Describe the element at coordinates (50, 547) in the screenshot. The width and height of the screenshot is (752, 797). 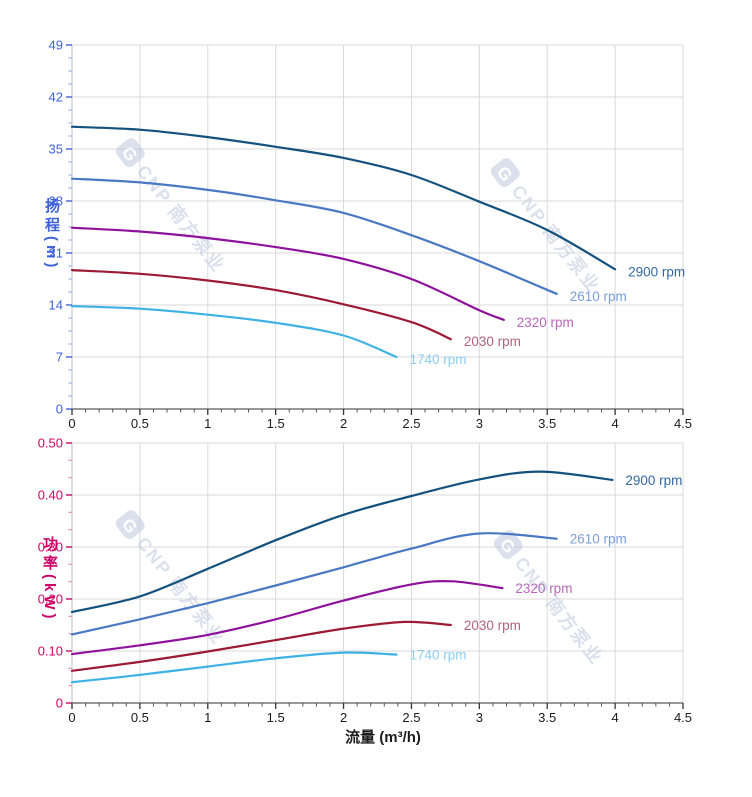
I see `y-tick-label: 0.30` at that location.